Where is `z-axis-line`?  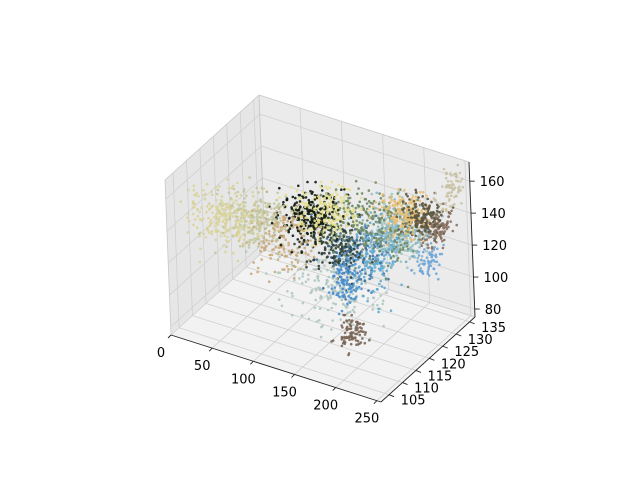 z-axis-line is located at coordinates (472, 239).